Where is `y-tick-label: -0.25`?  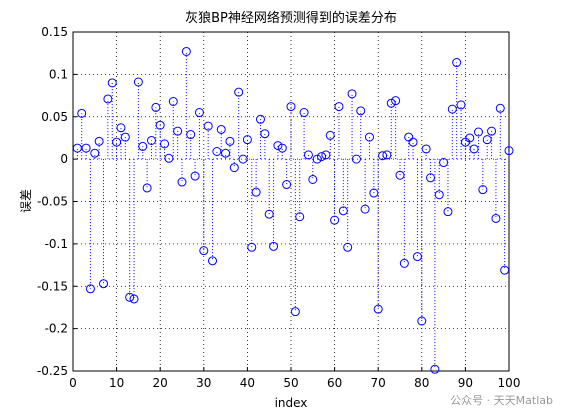 y-tick-label: -0.25 is located at coordinates (52, 371).